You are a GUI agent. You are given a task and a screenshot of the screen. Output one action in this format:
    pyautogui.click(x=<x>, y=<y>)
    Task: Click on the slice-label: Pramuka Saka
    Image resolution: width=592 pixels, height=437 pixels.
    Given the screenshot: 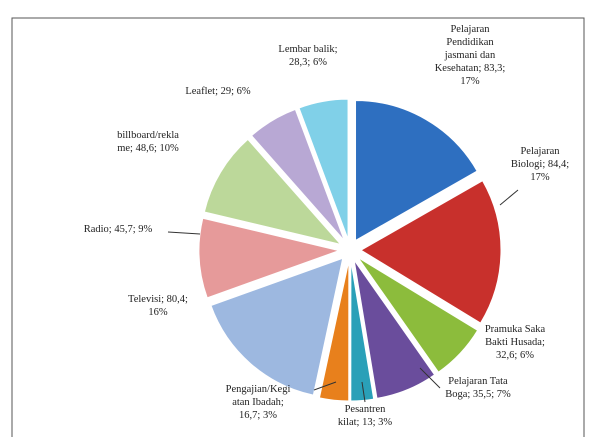 What is the action you would take?
    pyautogui.click(x=515, y=329)
    